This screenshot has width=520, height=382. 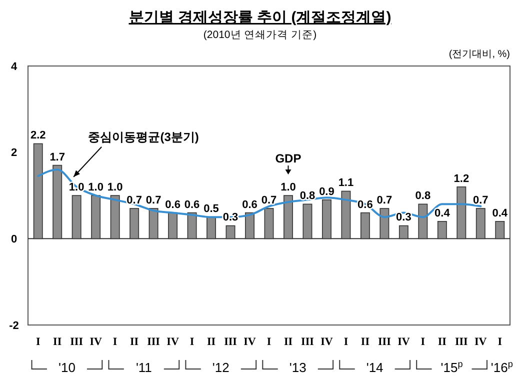 I want to click on data-label: 0.9, so click(x=326, y=192).